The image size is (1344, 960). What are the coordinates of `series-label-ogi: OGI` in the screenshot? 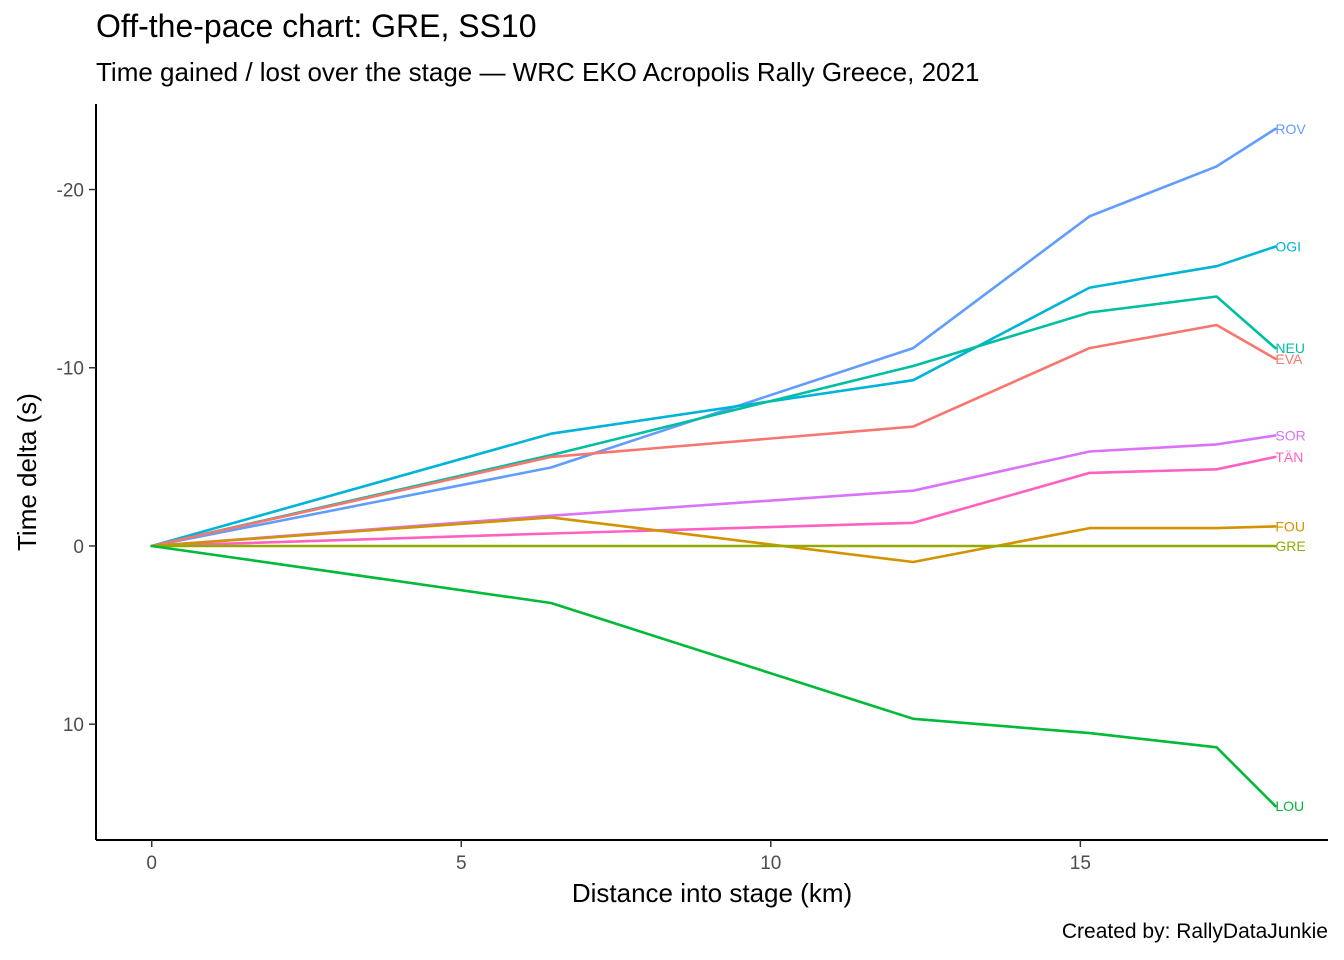 It's located at (1288, 247).